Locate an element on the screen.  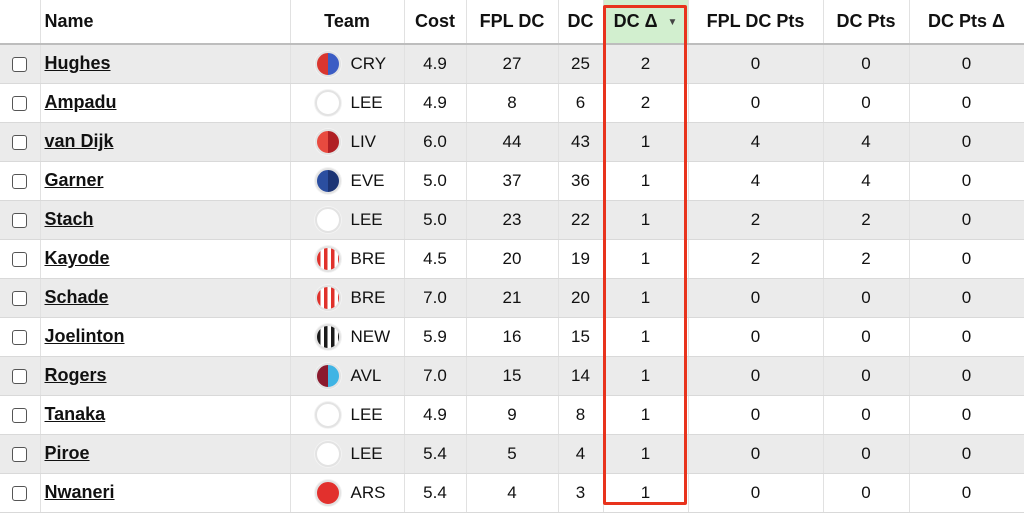
player-name-cell: Stach is located at coordinates (165, 220).